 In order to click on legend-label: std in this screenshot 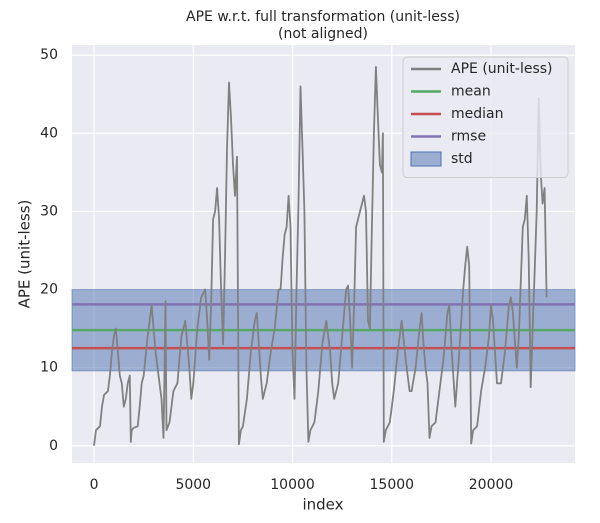, I will do `click(462, 159)`.